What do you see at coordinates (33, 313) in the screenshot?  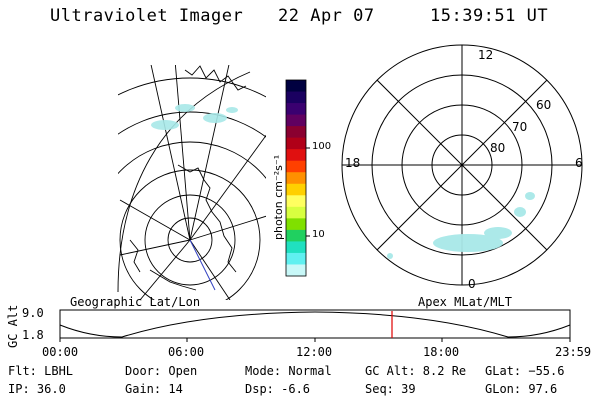 I see `y-tick-9: 9.0` at bounding box center [33, 313].